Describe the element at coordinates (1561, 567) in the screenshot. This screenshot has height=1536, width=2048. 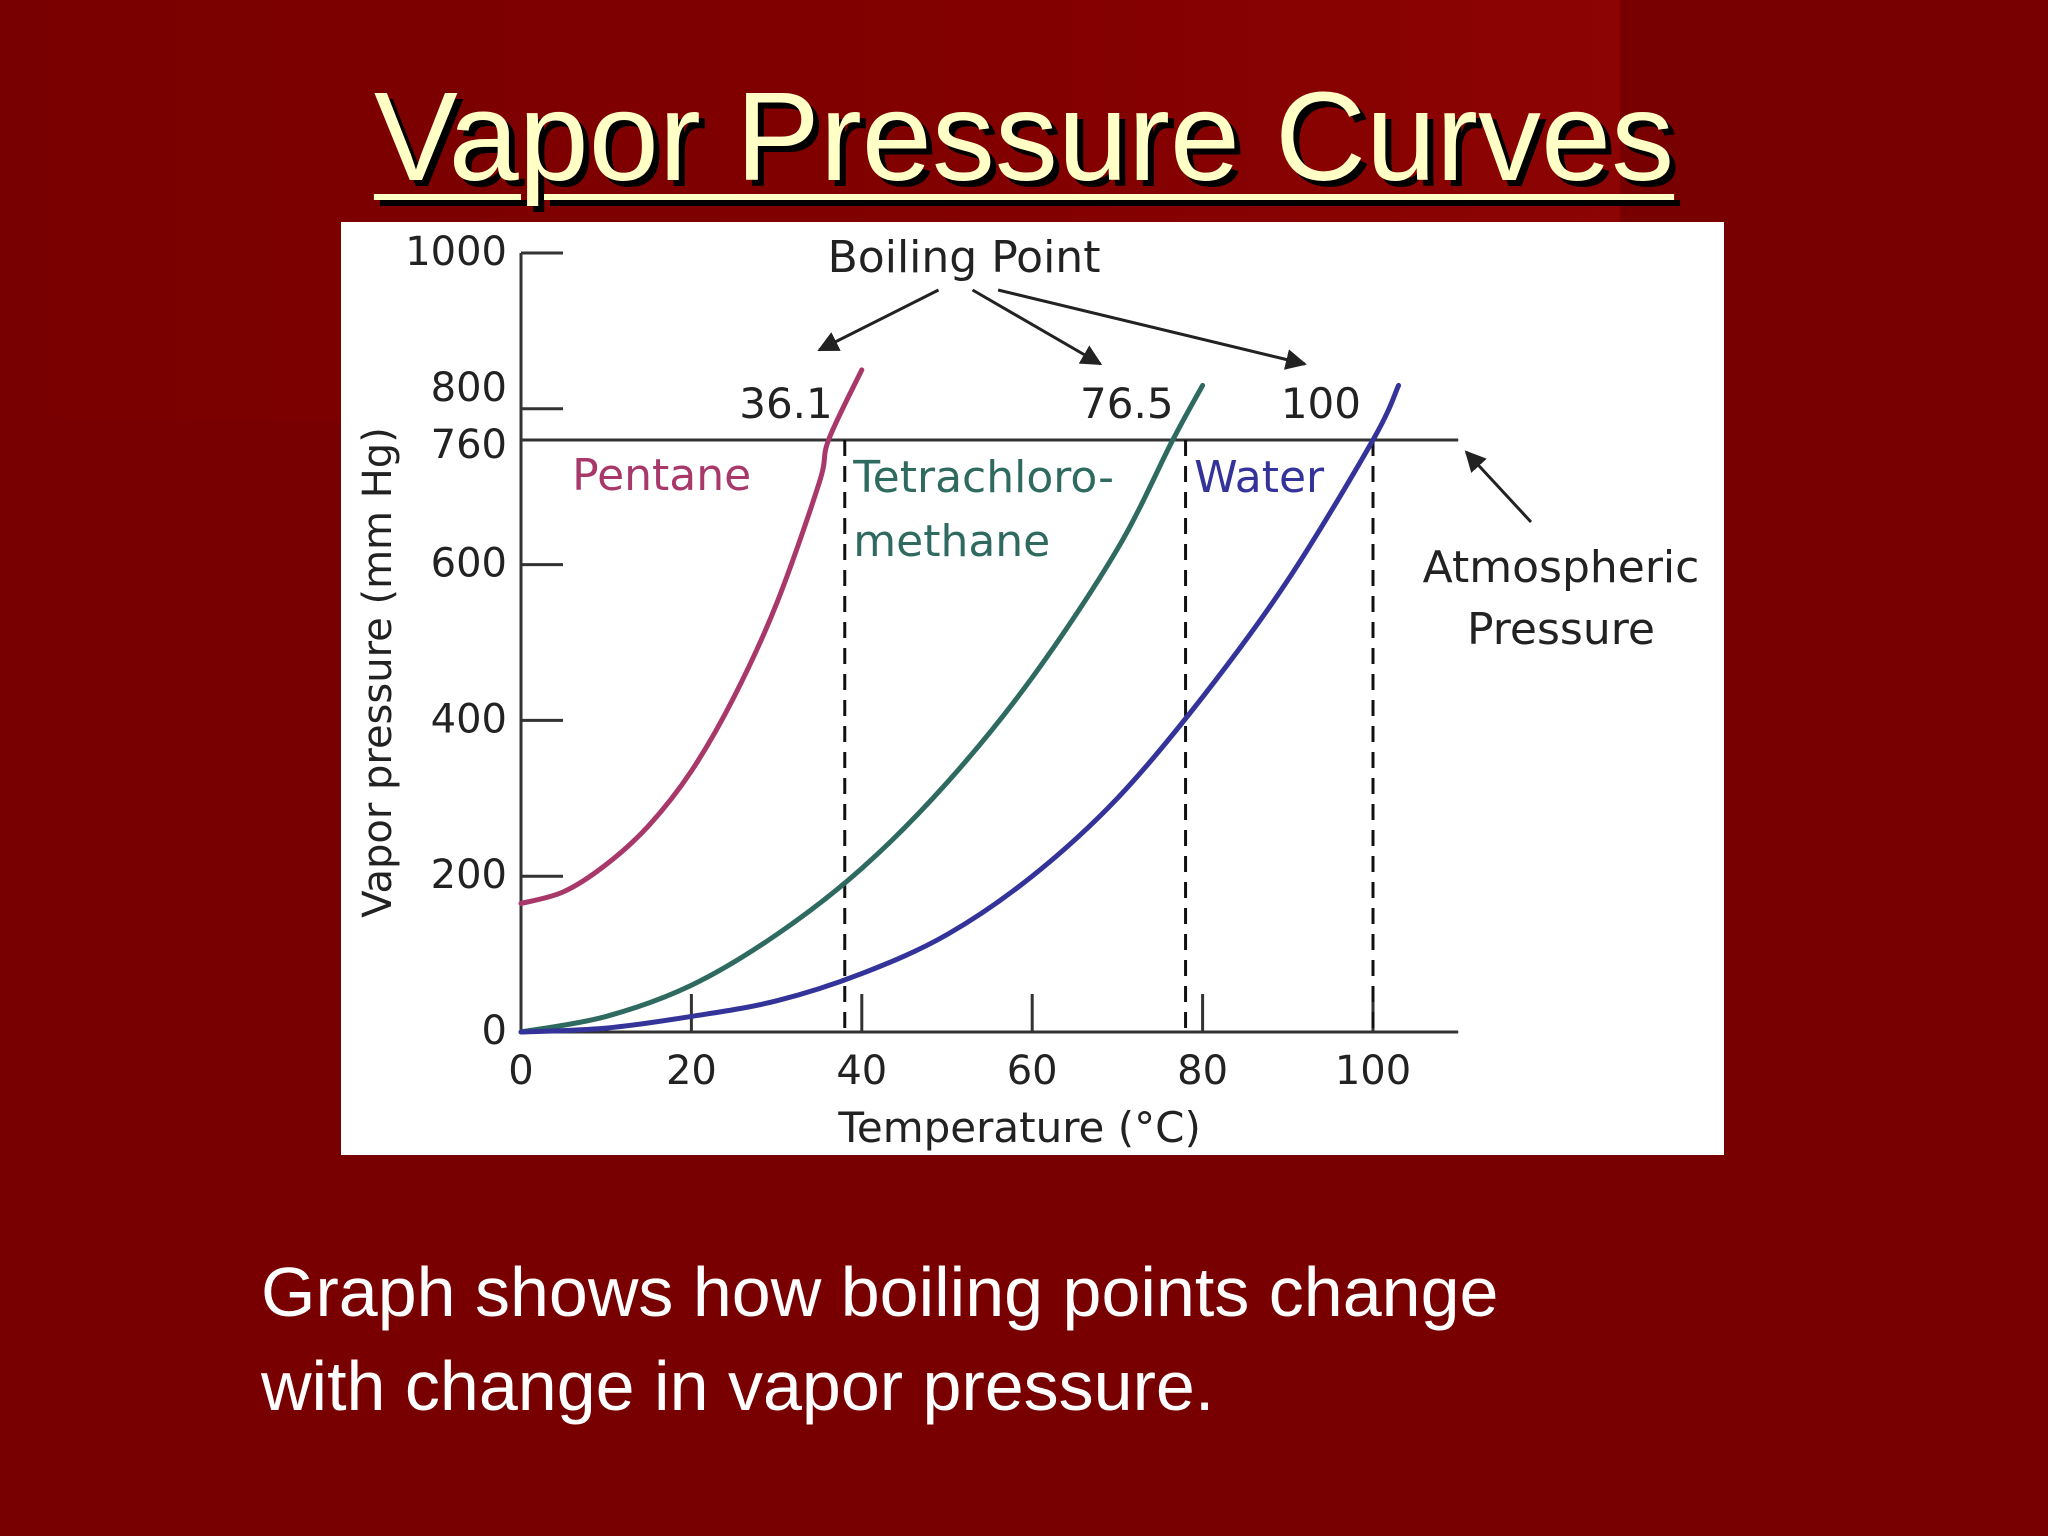
I see `atmospheric-pressure-label: Atmospheric` at that location.